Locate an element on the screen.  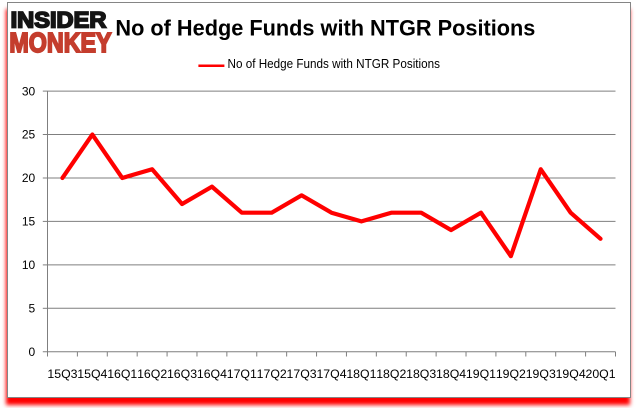
svg-text: 18Q3 is located at coordinates (421, 374).